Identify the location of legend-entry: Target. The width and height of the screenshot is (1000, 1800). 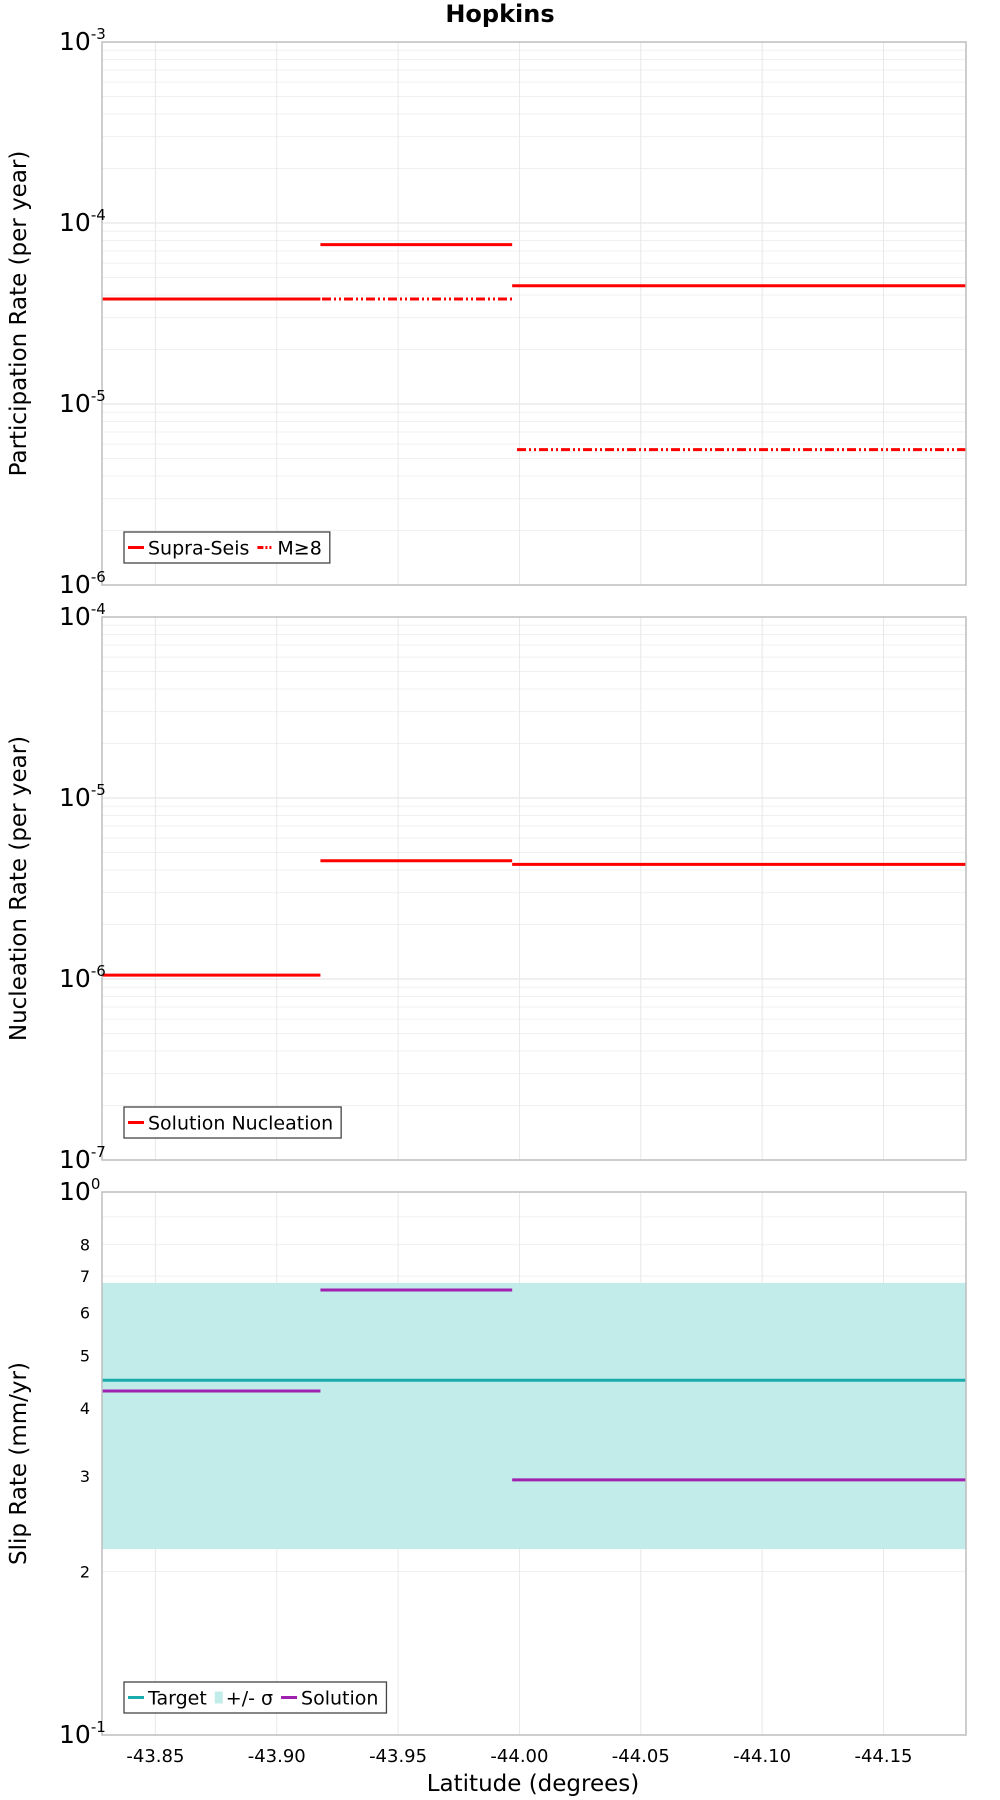
(177, 1699).